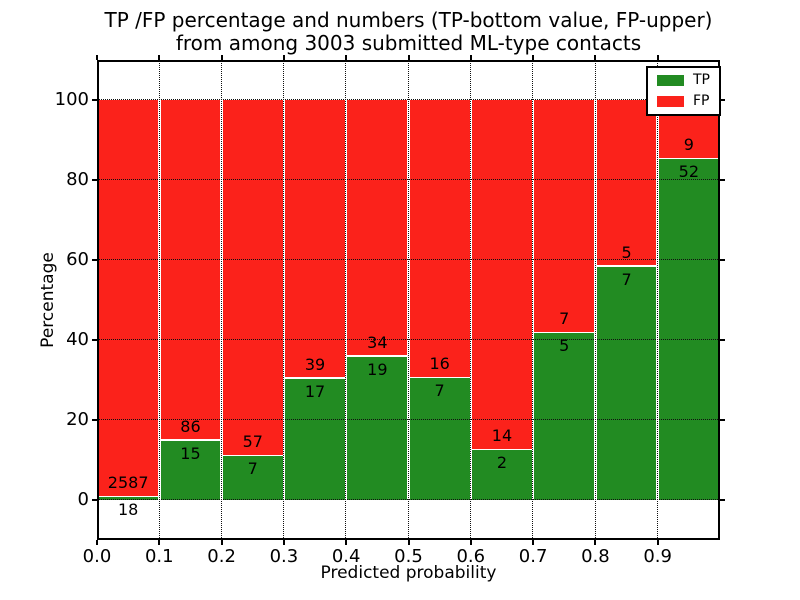 This screenshot has width=800, height=600. What do you see at coordinates (315, 364) in the screenshot?
I see `fp-count-label: 39` at bounding box center [315, 364].